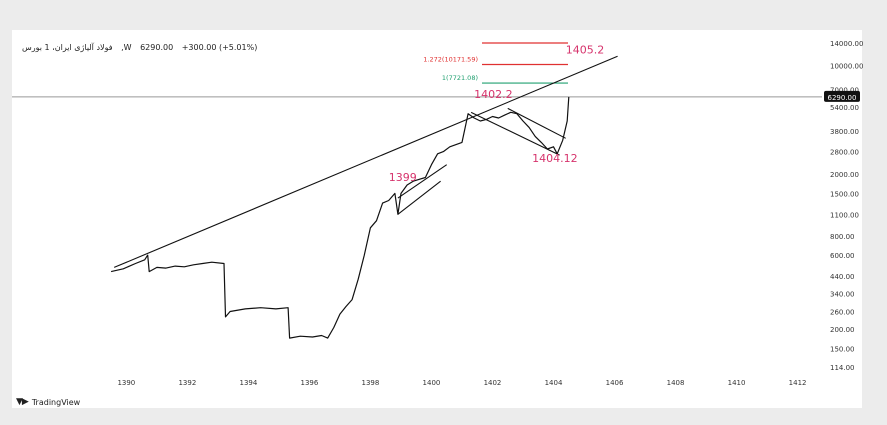 This screenshot has height=425, width=887. What do you see at coordinates (842, 277) in the screenshot?
I see `y-tick-label: 440.00` at bounding box center [842, 277].